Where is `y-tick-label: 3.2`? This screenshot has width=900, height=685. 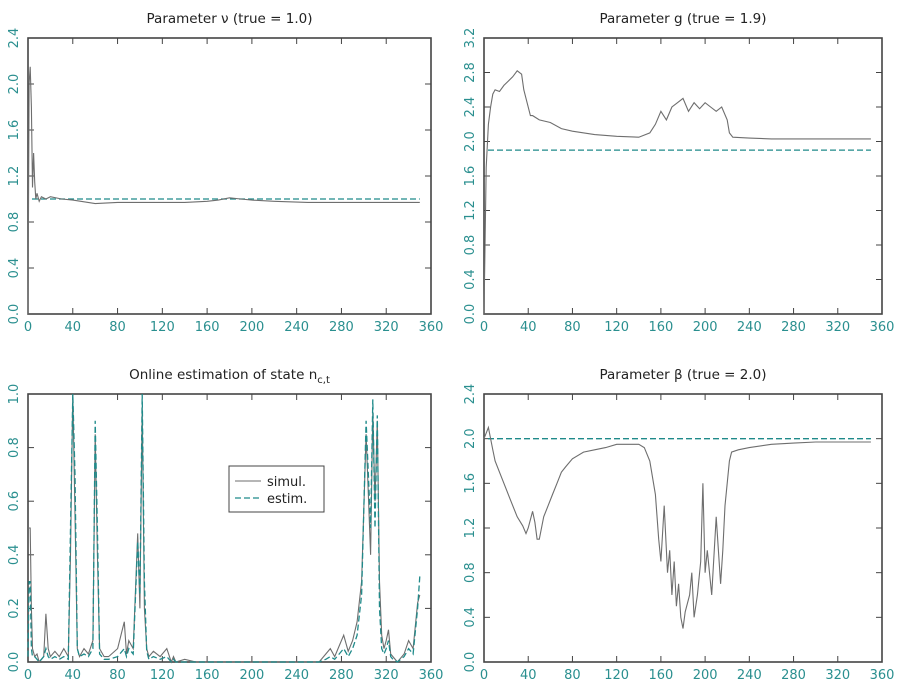 y-tick-label: 3.2 is located at coordinates (470, 38).